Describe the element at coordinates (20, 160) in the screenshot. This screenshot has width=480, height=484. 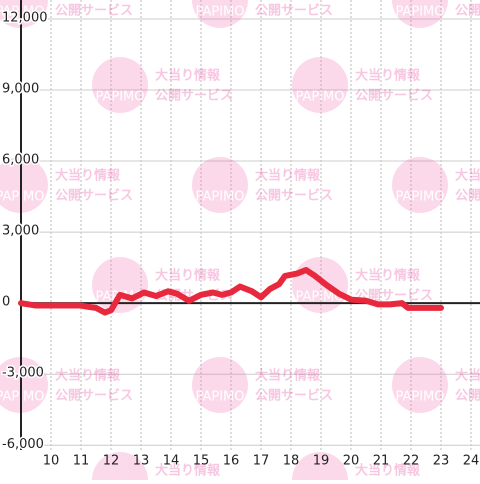
I see `y-tick-label: 6,000` at that location.